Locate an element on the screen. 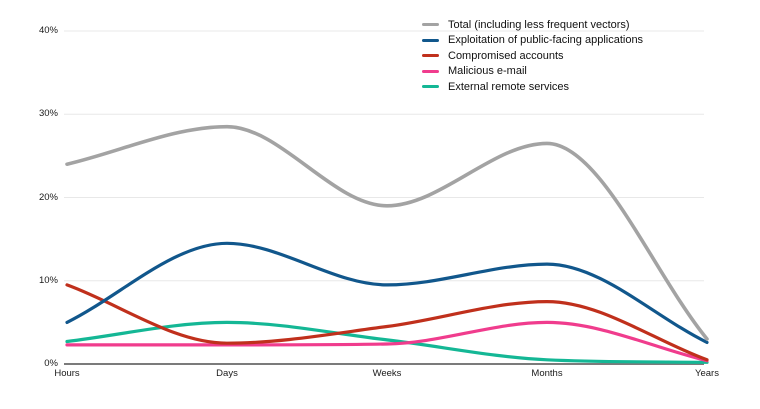 The width and height of the screenshot is (760, 409). legend-label: External remote services is located at coordinates (509, 86).